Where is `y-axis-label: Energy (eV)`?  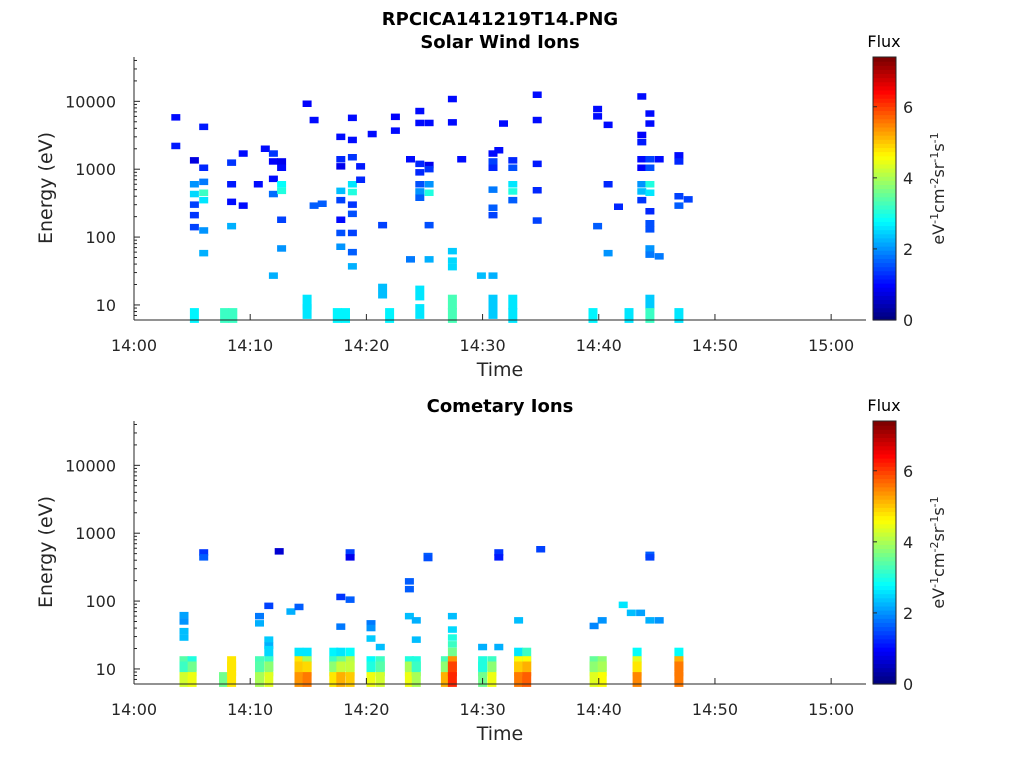
y-axis-label: Energy (eV) is located at coordinates (46, 188).